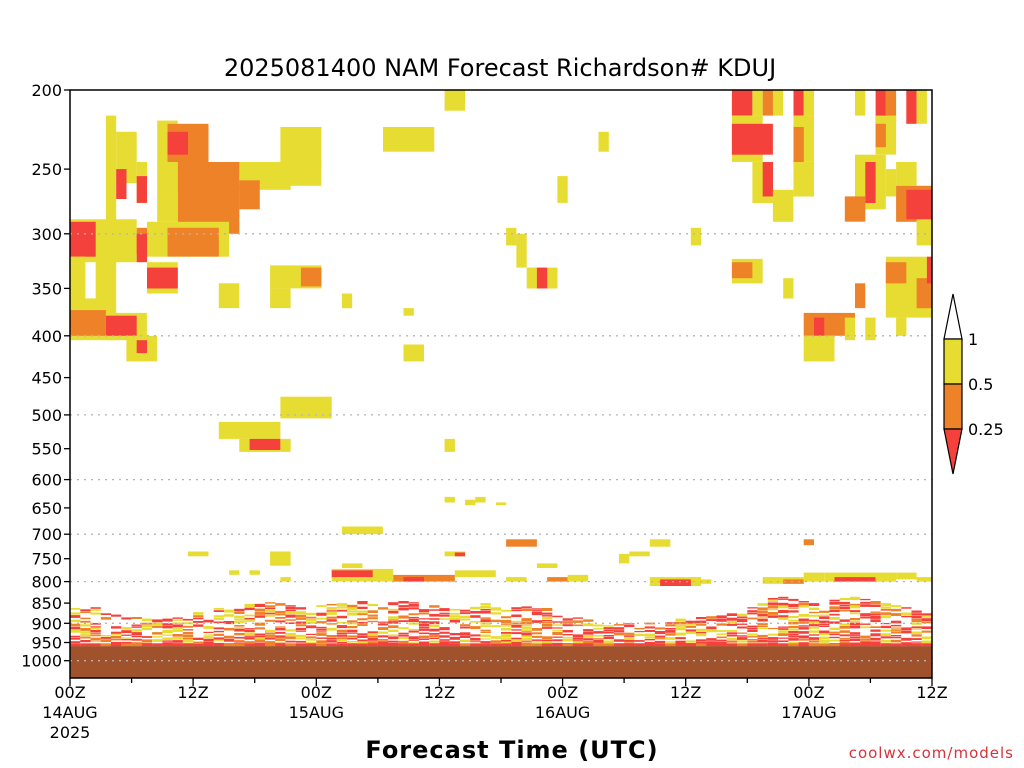 The image size is (1024, 768). What do you see at coordinates (46, 169) in the screenshot?
I see `y-tick-label: 250` at bounding box center [46, 169].